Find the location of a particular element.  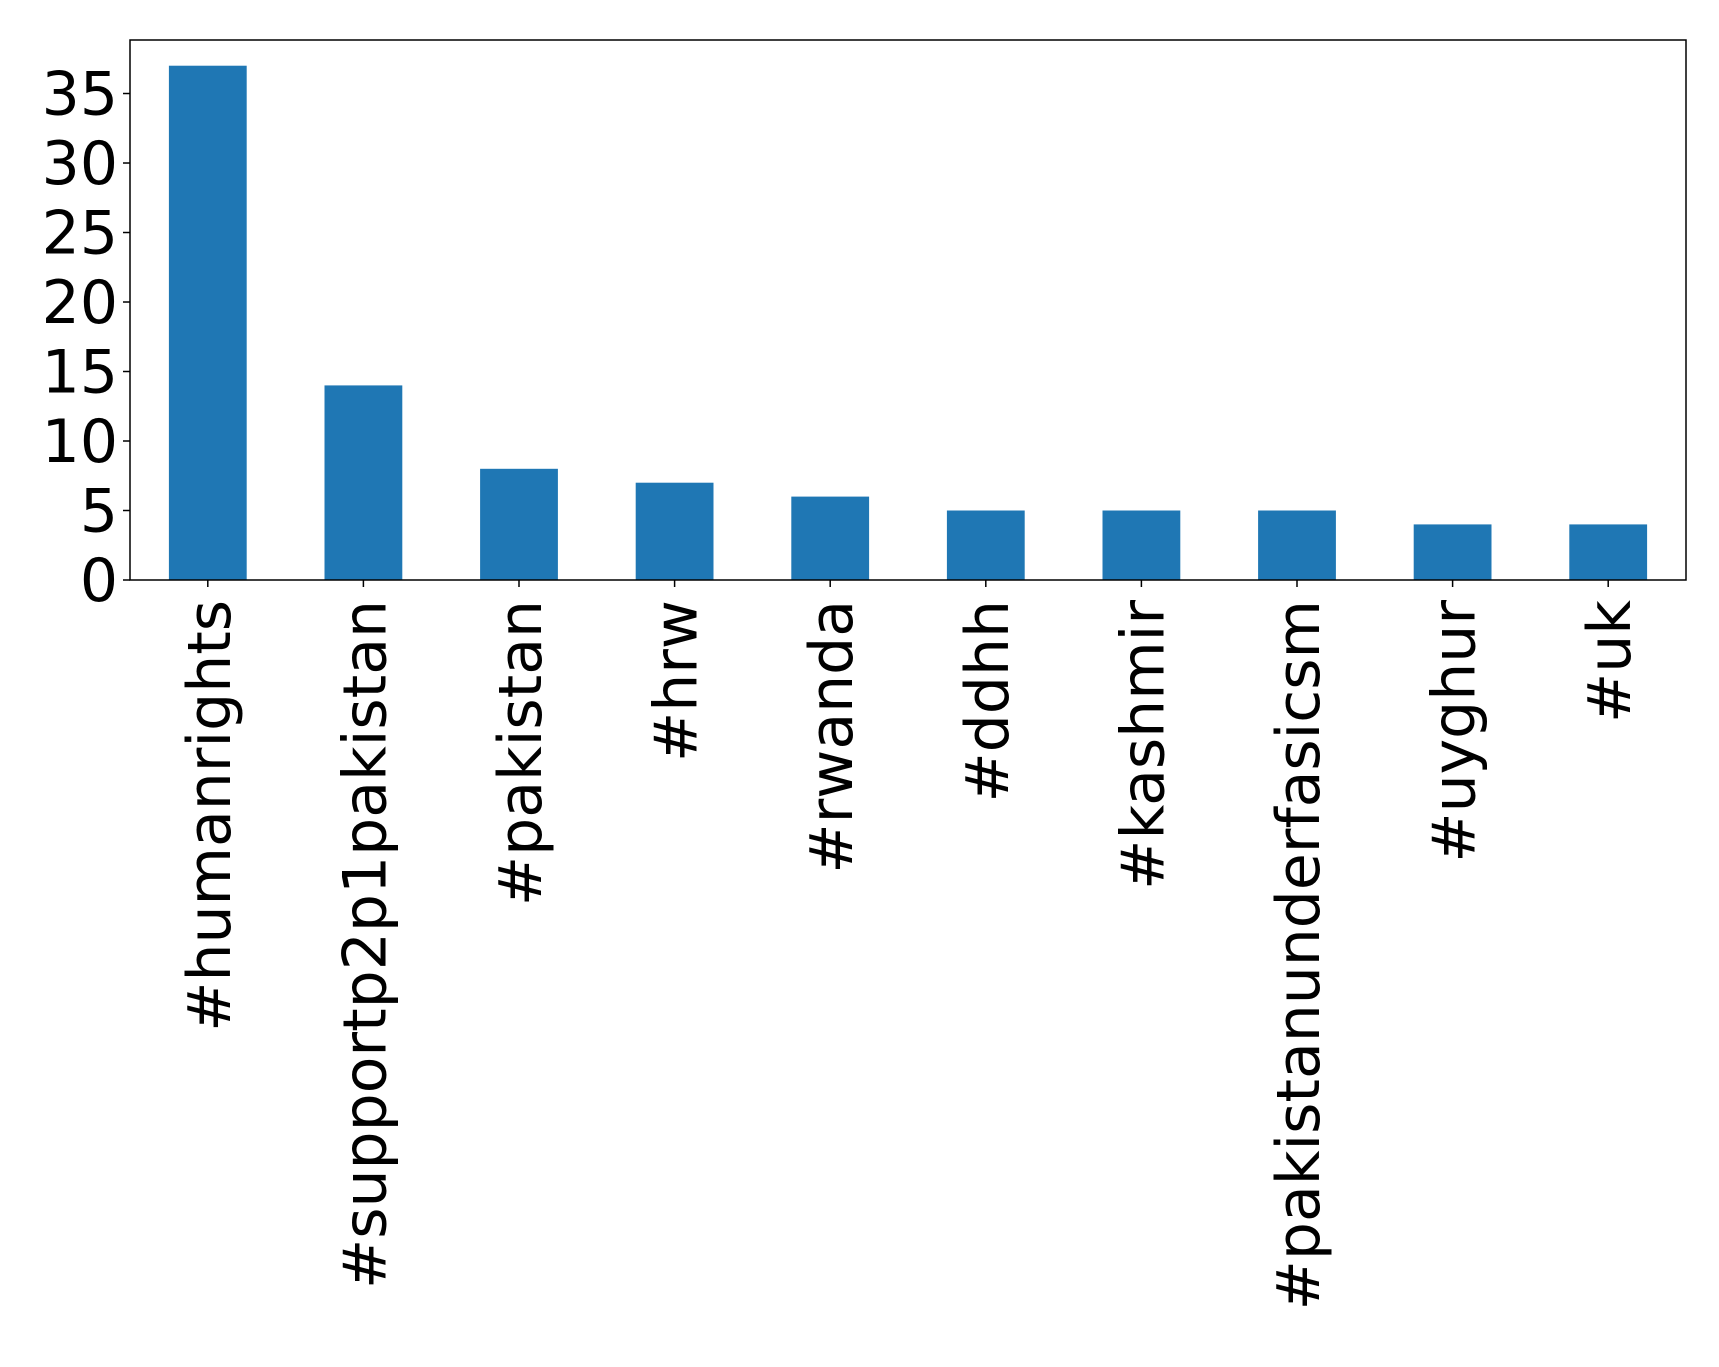

y-tick-label: 25 is located at coordinates (80, 234).